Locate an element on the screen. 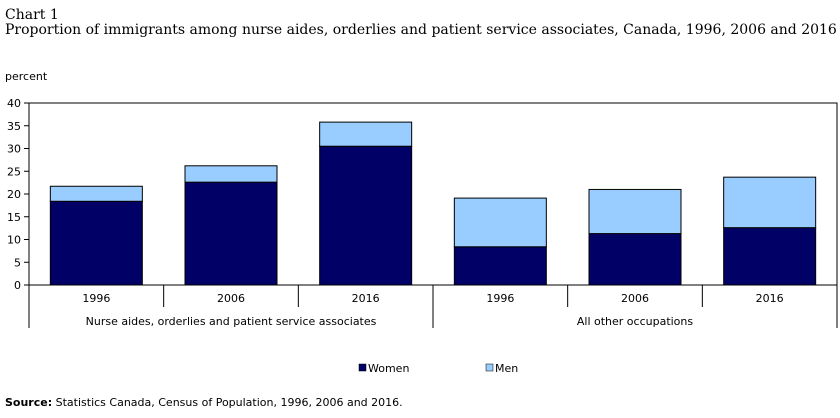  legend-label-men: Men is located at coordinates (506, 368).